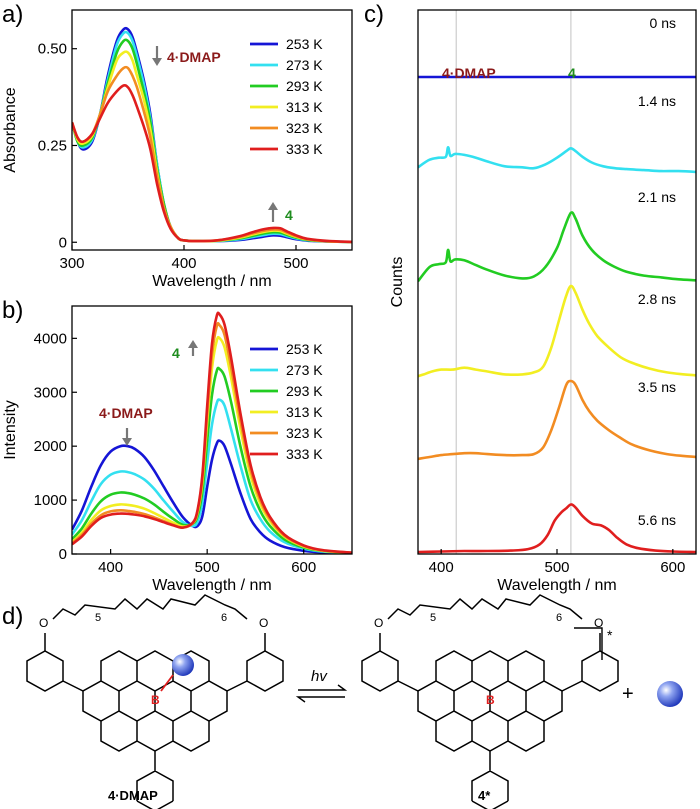 This screenshot has width=700, height=809. What do you see at coordinates (12, 14) in the screenshot?
I see `panel-letter-a: a)` at bounding box center [12, 14].